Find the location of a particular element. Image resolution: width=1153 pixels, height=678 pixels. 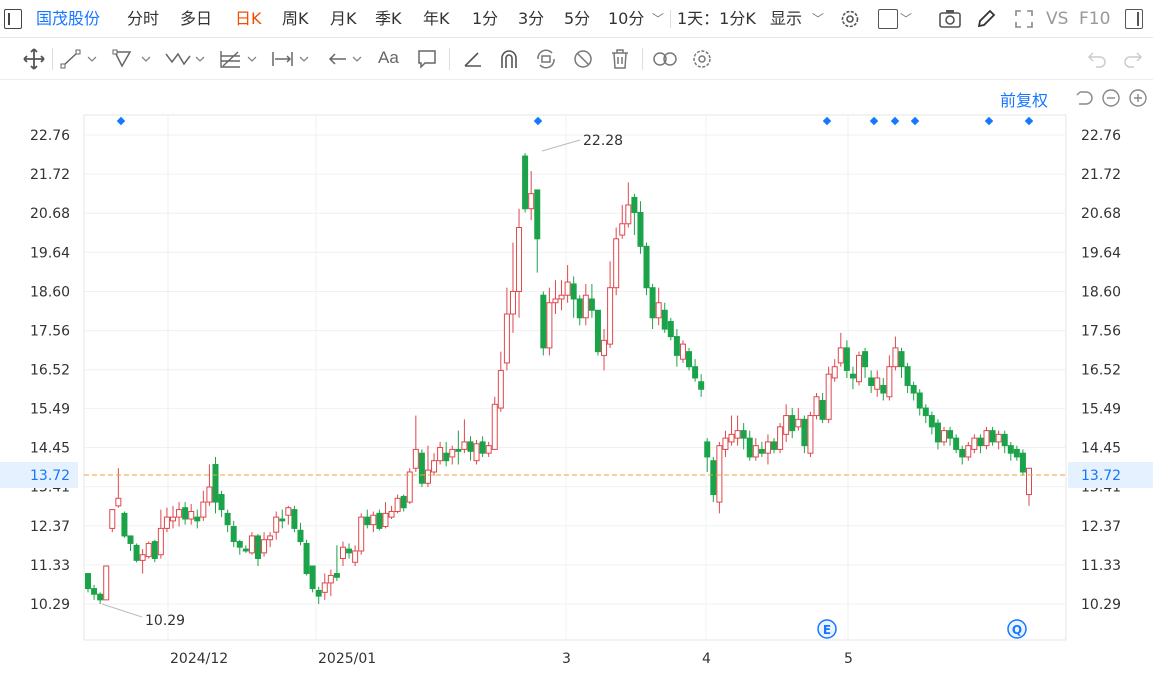

arrow-icon is located at coordinates (346, 59).